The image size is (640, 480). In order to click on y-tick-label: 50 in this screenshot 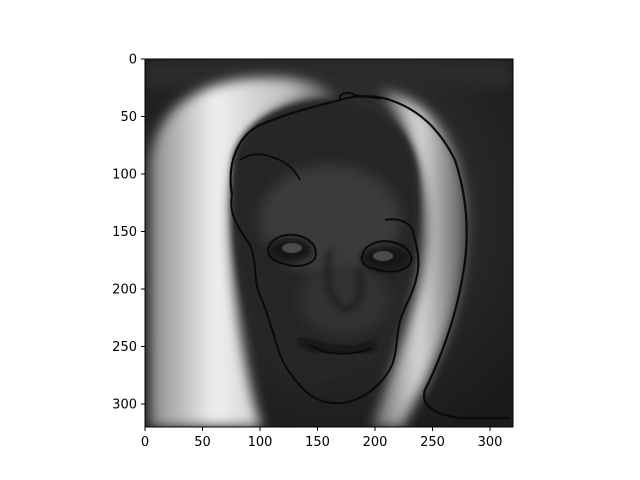, I will do `click(128, 117)`.